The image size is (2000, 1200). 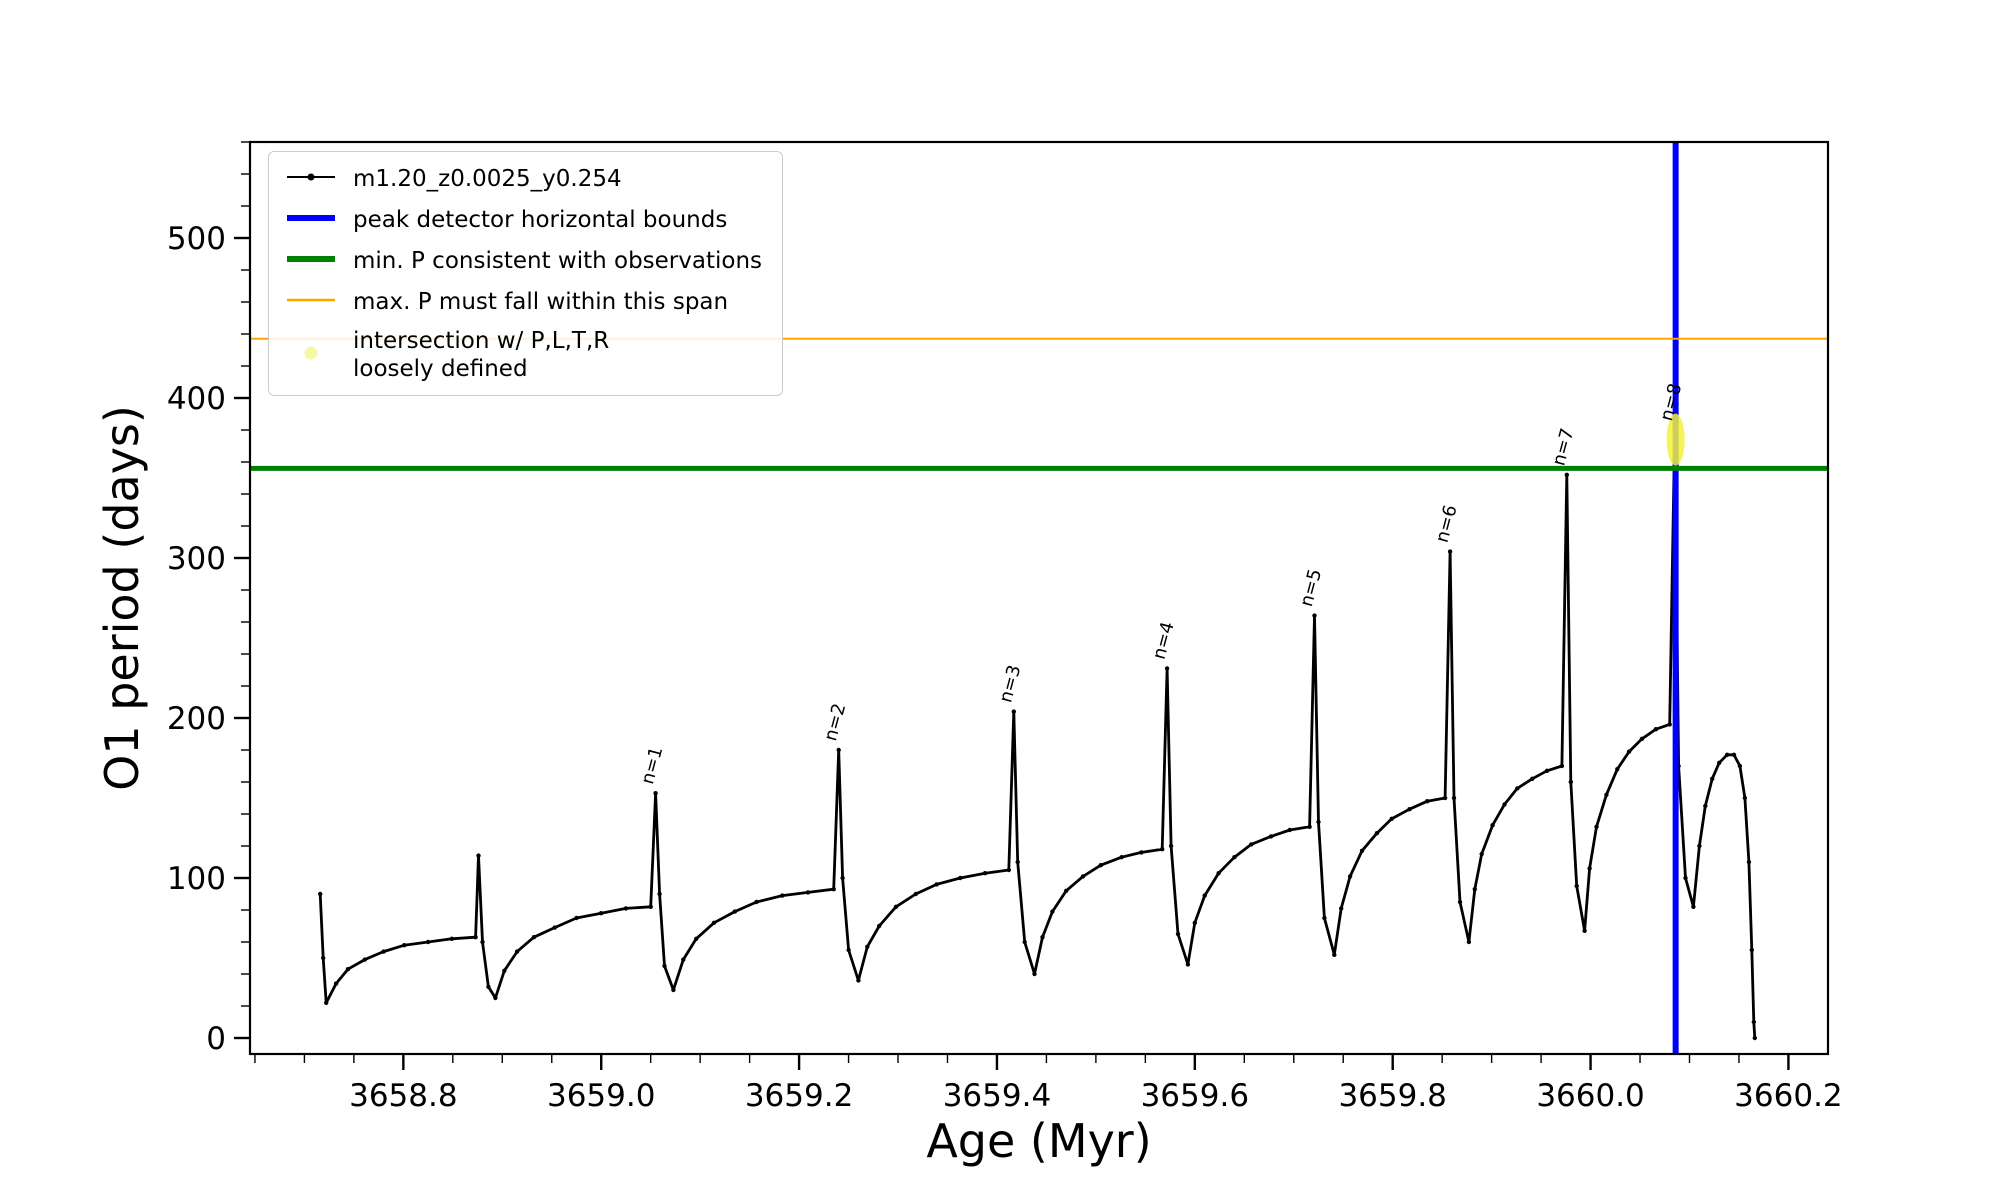 What do you see at coordinates (311, 262) in the screenshot?
I see `legend-marker-thick-line` at bounding box center [311, 262].